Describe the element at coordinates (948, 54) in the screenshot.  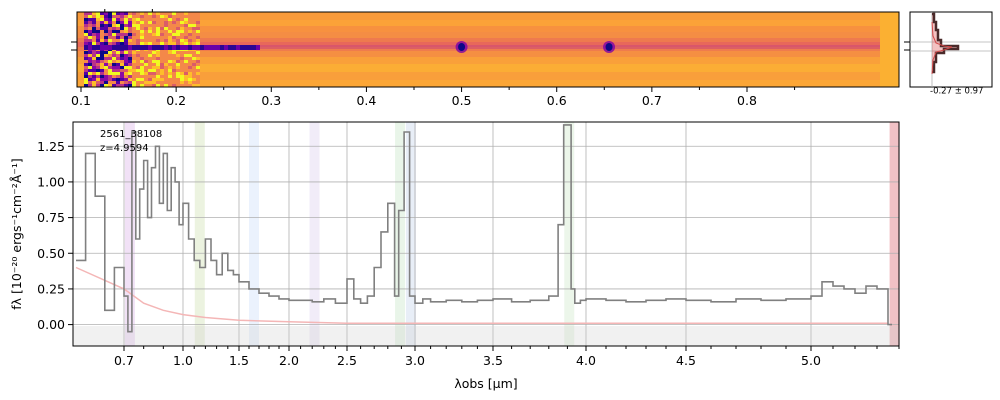
I see `profile-panel: -0.27 ± 0.97` at that location.